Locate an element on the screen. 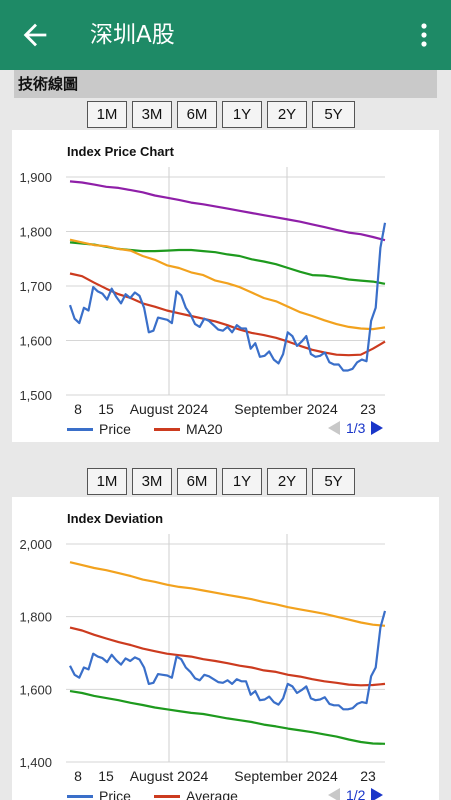 This screenshot has width=451, height=800. legend-ma20: MA20 is located at coordinates (188, 429).